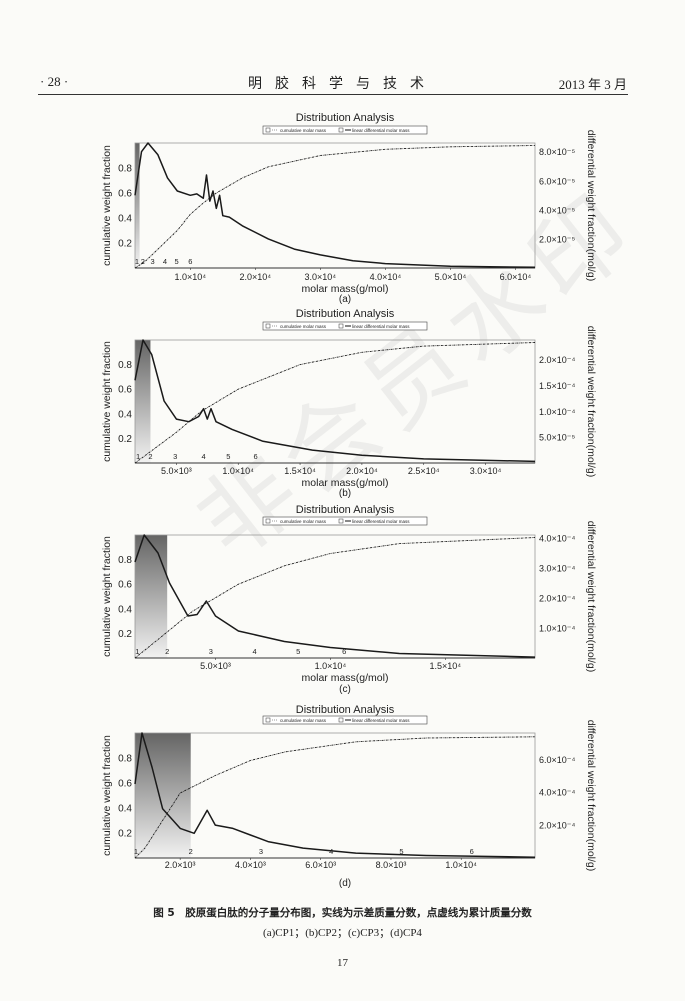 The height and width of the screenshot is (1001, 685). Describe the element at coordinates (215, 666) in the screenshot. I see `x-tick-label: 5.0×10³` at that location.